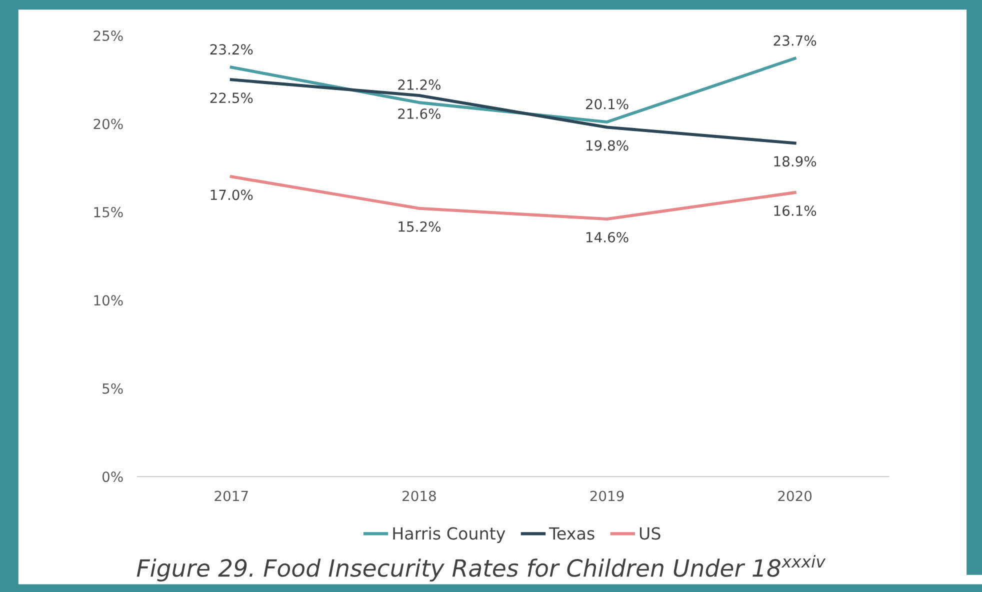 This screenshot has width=982, height=592. I want to click on y-tick-label: 20%, so click(108, 124).